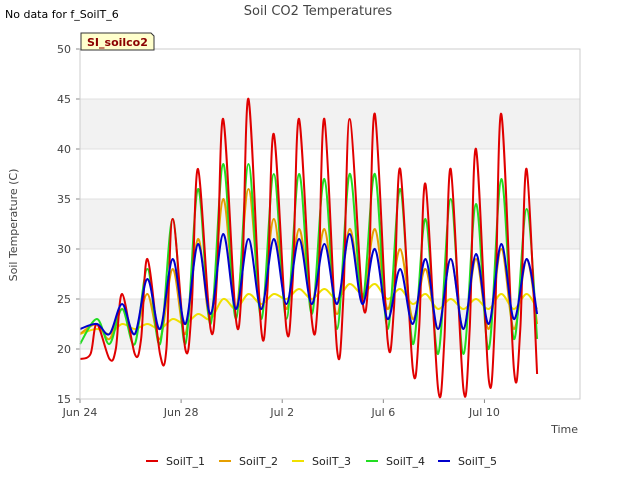 This screenshot has width=640, height=480. What do you see at coordinates (330, 124) in the screenshot?
I see `grid-band` at bounding box center [330, 124].